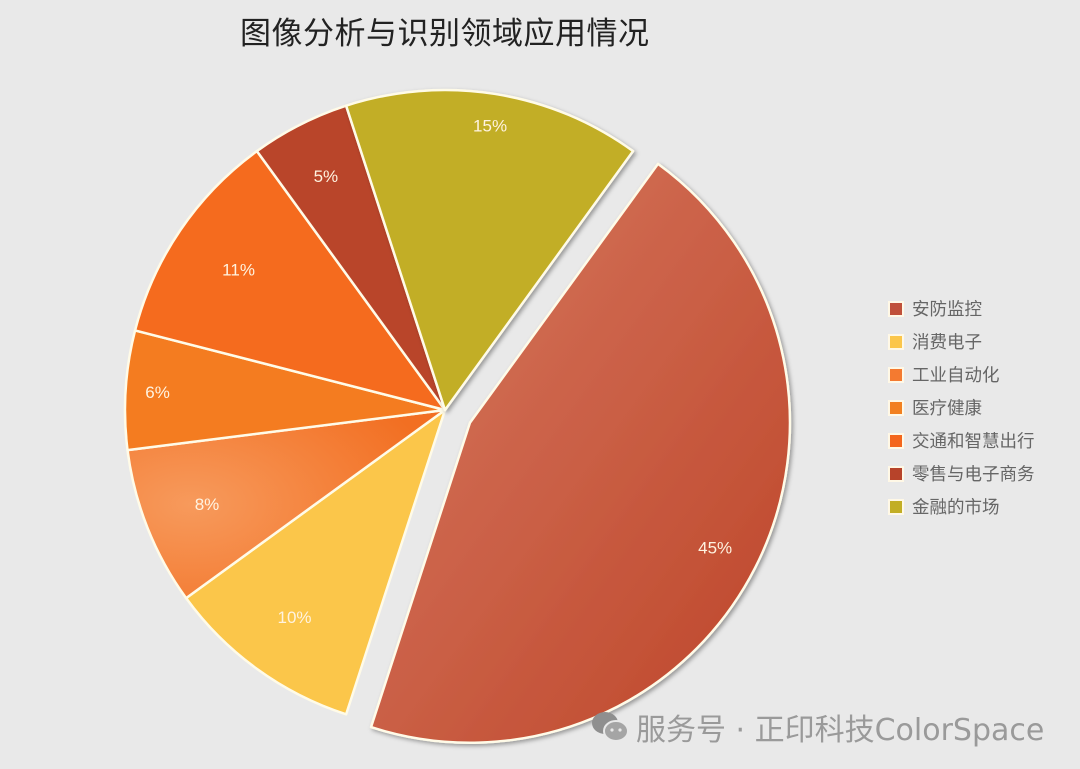  I want to click on slice-label: 45%, so click(715, 548).